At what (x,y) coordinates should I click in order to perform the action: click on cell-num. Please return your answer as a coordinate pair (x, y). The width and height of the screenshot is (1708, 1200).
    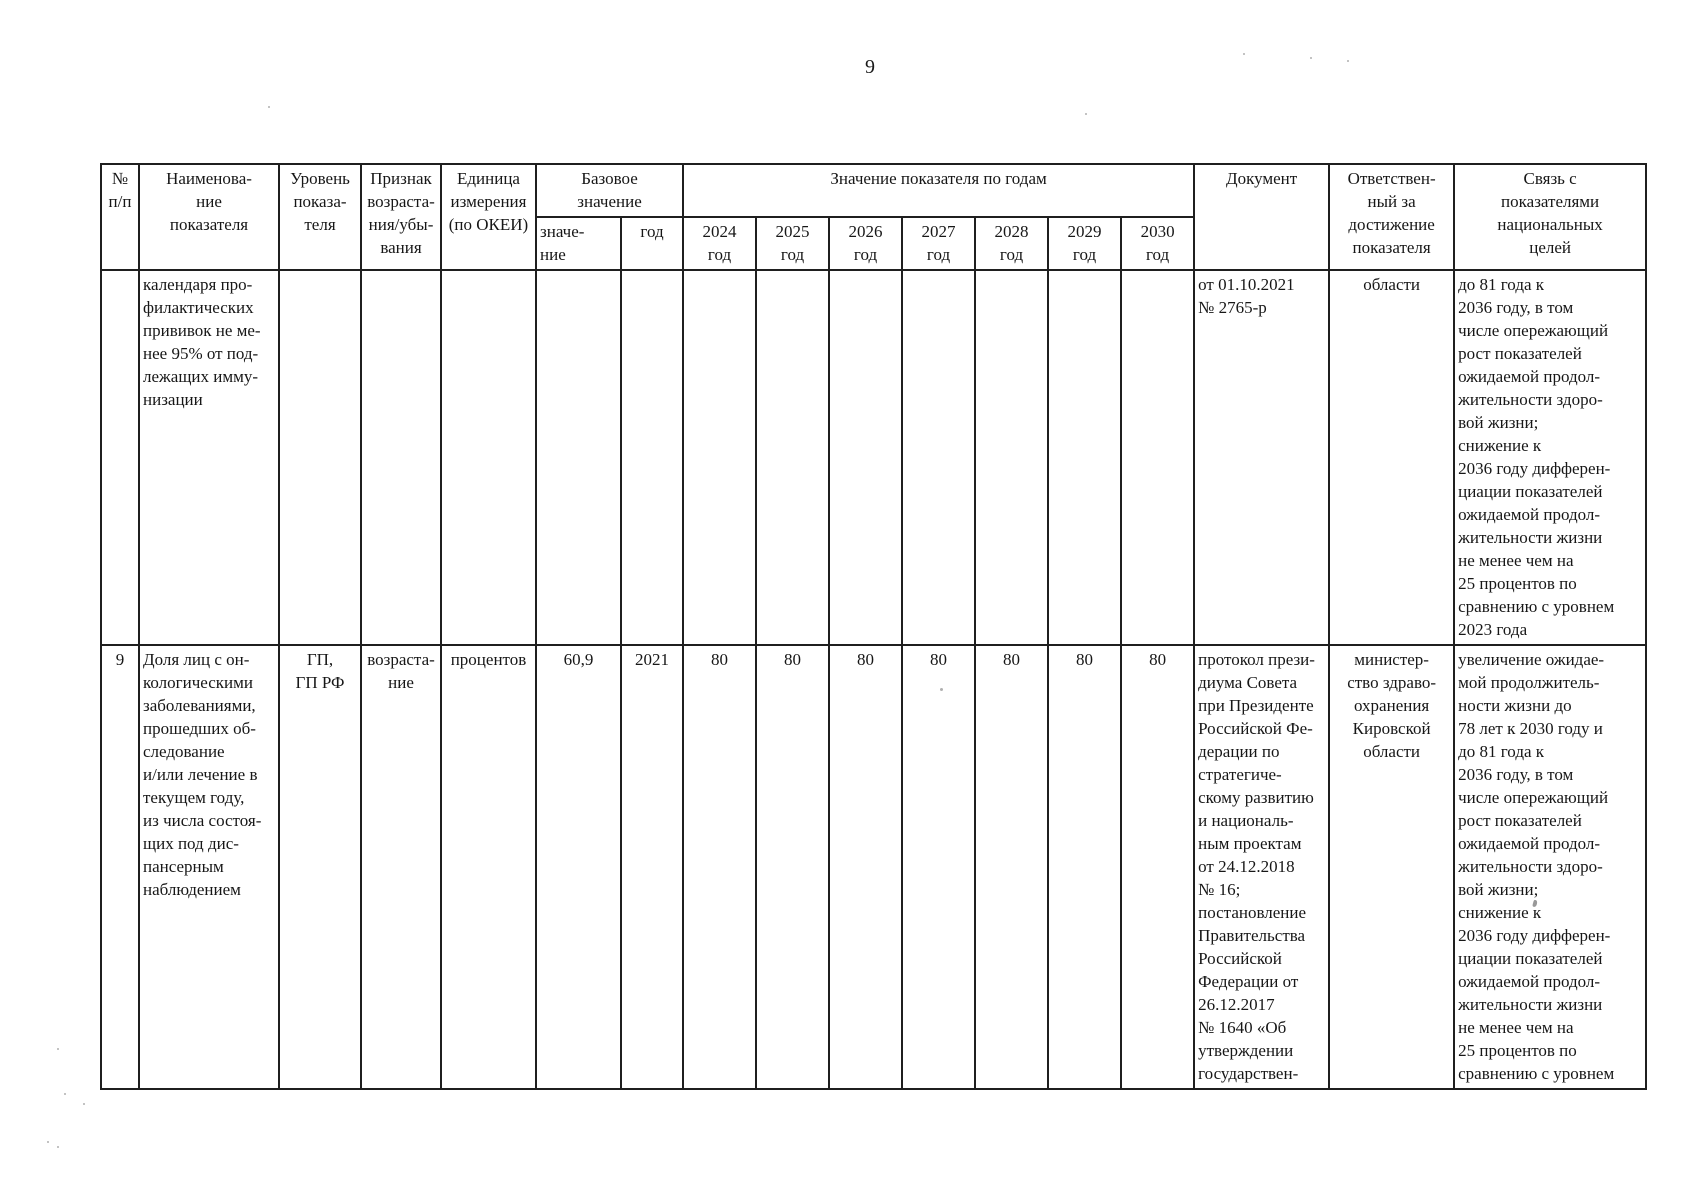
    Looking at the image, I should click on (120, 457).